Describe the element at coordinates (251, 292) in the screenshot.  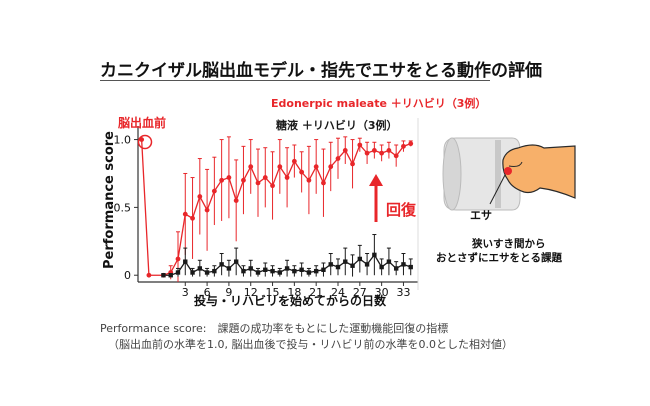
I see `x-tick-label: 12` at that location.